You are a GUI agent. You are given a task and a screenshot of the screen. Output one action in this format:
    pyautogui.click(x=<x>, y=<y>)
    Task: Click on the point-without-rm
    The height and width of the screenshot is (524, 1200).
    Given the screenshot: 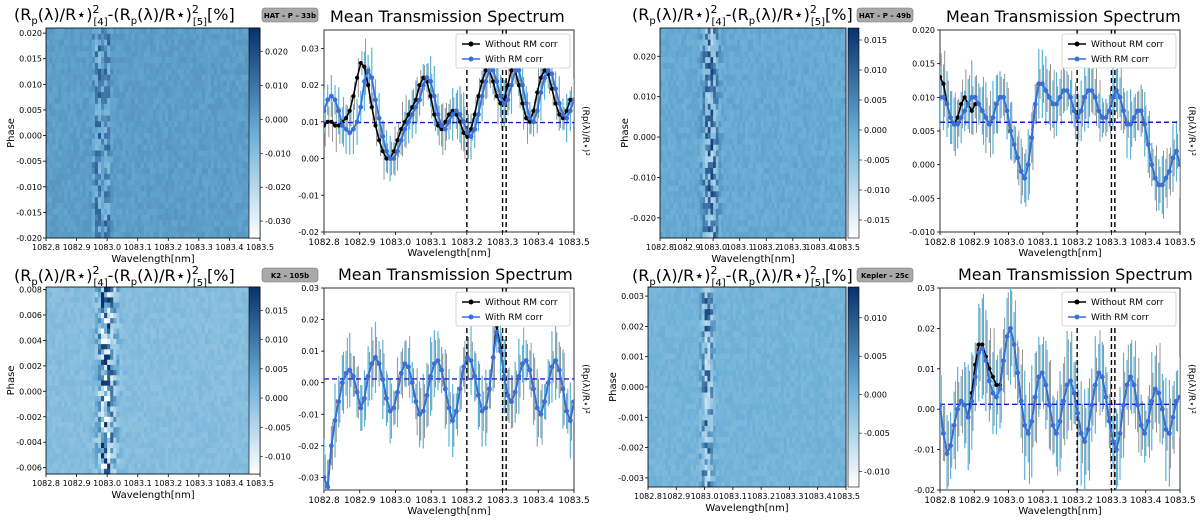 What is the action you would take?
    pyautogui.click(x=570, y=99)
    